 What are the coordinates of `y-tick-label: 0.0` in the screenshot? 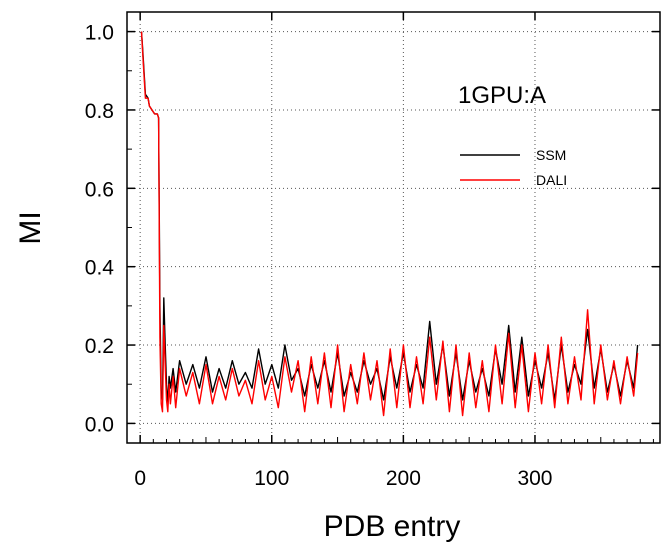 It's located at (99, 424).